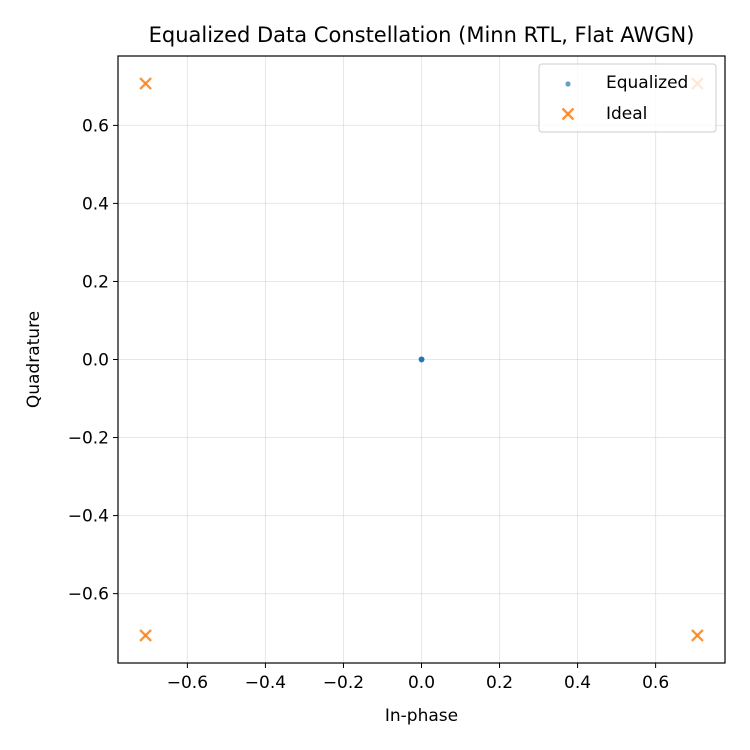 Image resolution: width=750 pixels, height=750 pixels. Describe the element at coordinates (88, 595) in the screenshot. I see `y-tick-label: −0.6` at that location.